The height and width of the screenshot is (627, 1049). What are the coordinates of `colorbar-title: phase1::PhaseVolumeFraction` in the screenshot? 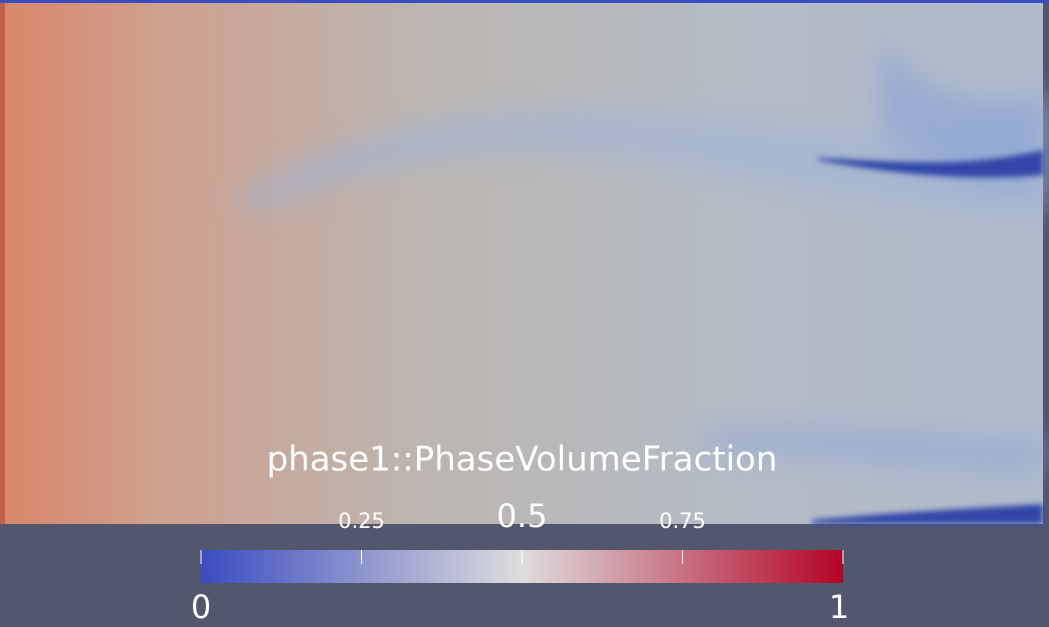 It's located at (522, 460).